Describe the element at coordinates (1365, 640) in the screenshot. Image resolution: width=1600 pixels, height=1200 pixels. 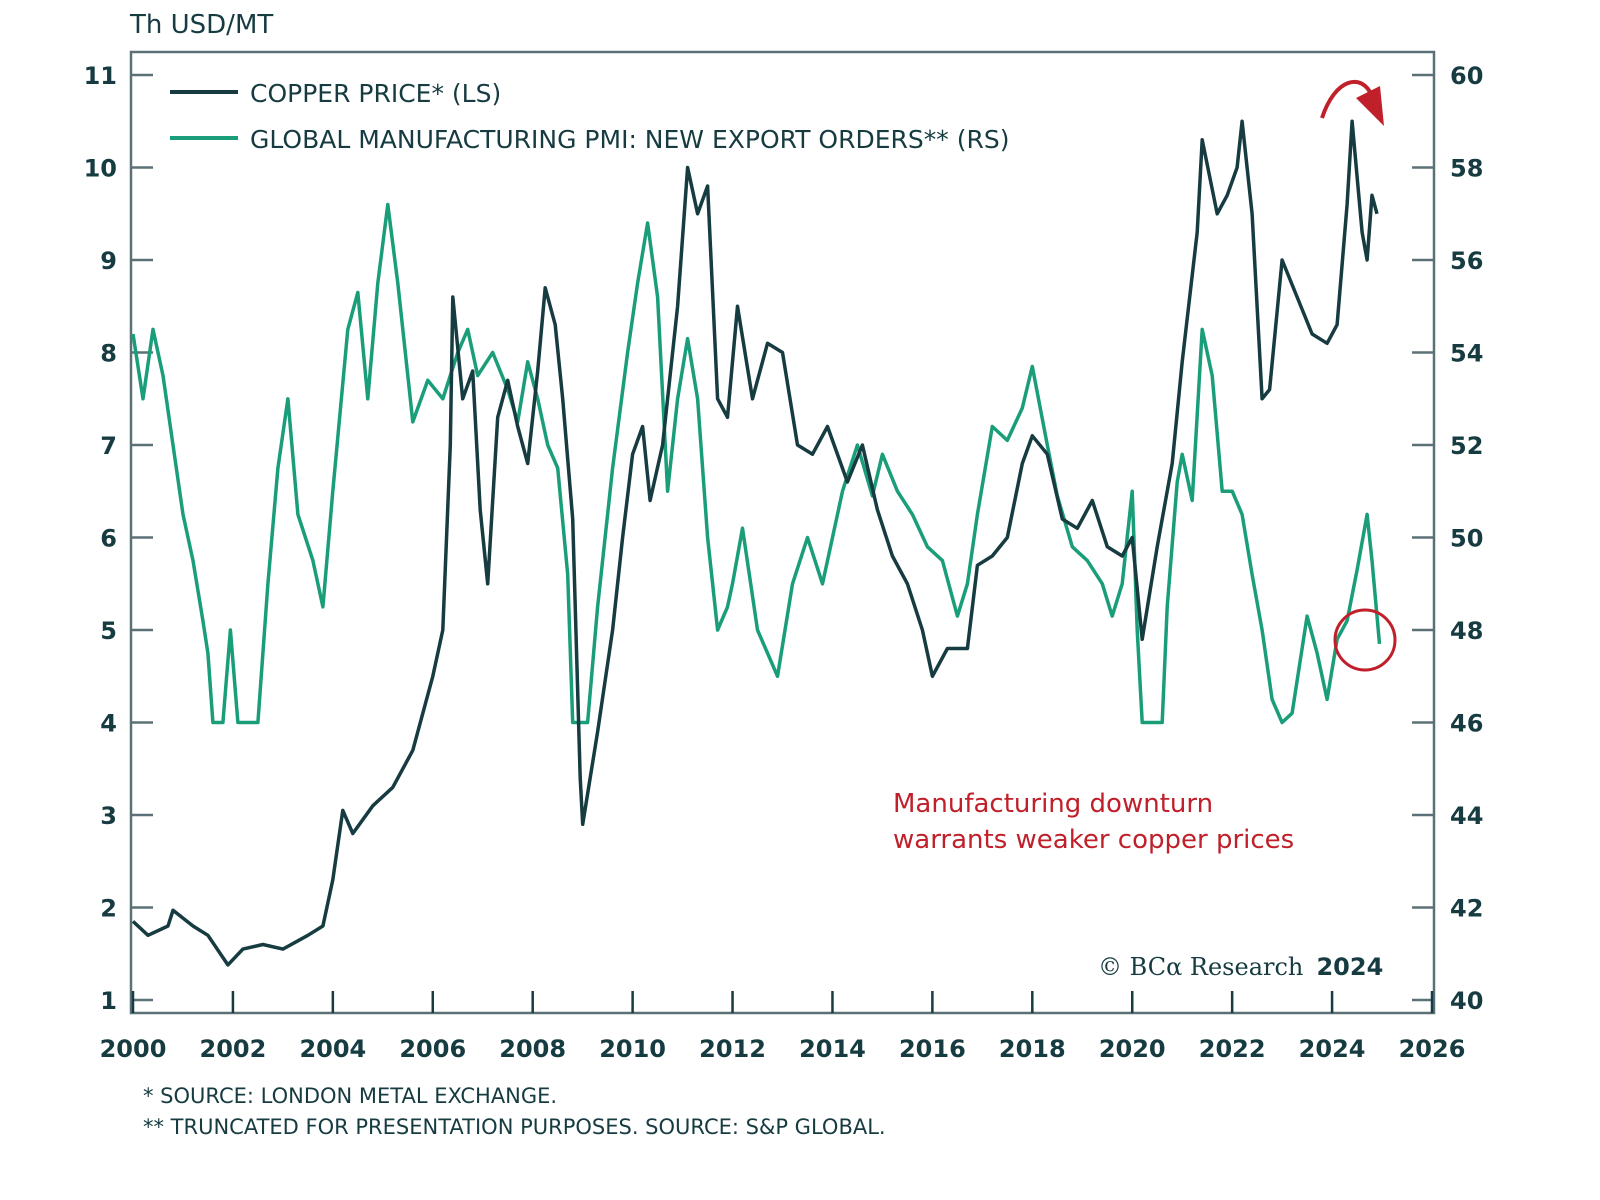
I see `annotation-circle` at that location.